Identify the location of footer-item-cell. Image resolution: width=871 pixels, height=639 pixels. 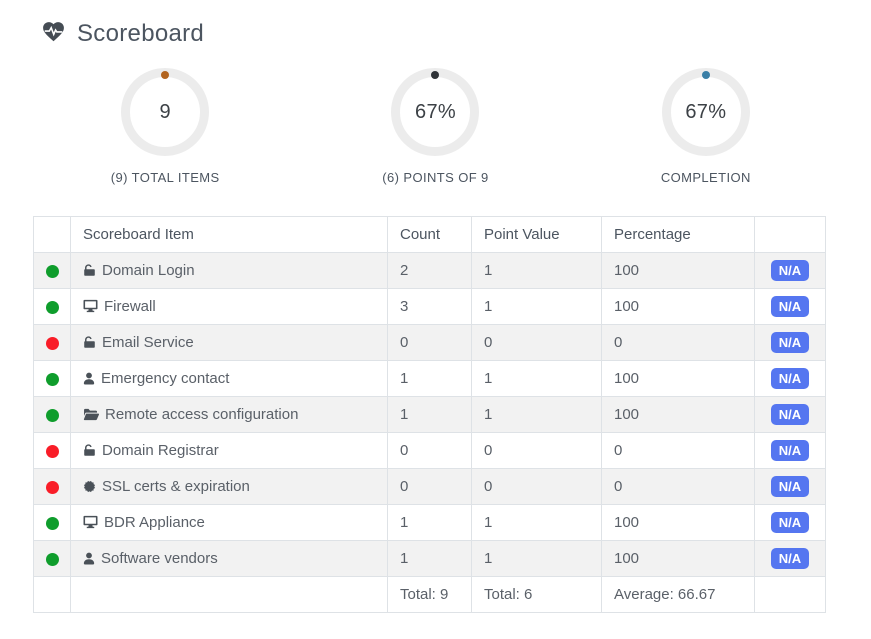
(229, 594).